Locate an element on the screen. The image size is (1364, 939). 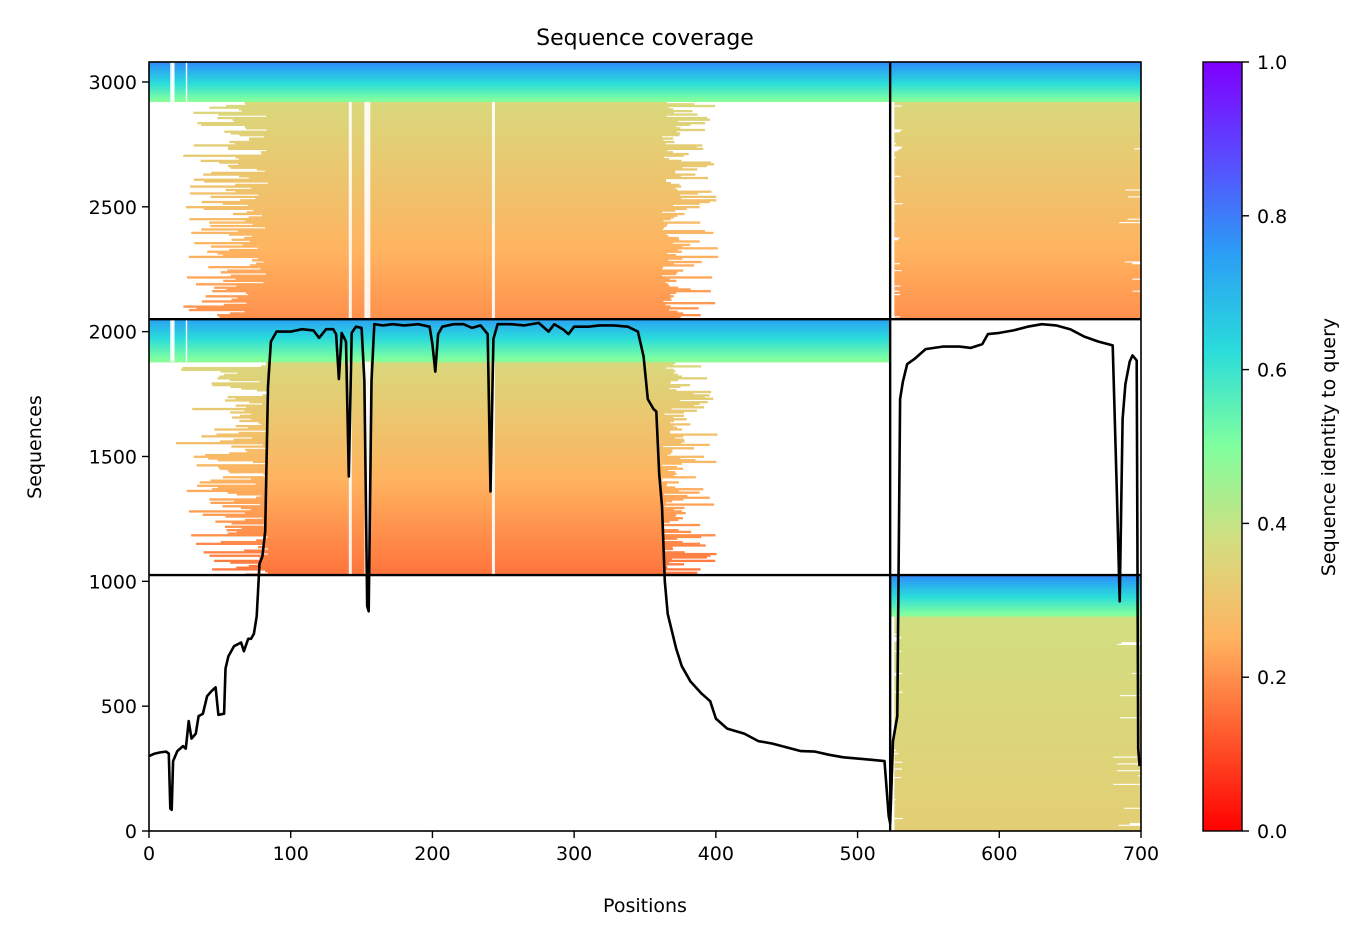
y-tick-label: 1500 is located at coordinates (113, 457).